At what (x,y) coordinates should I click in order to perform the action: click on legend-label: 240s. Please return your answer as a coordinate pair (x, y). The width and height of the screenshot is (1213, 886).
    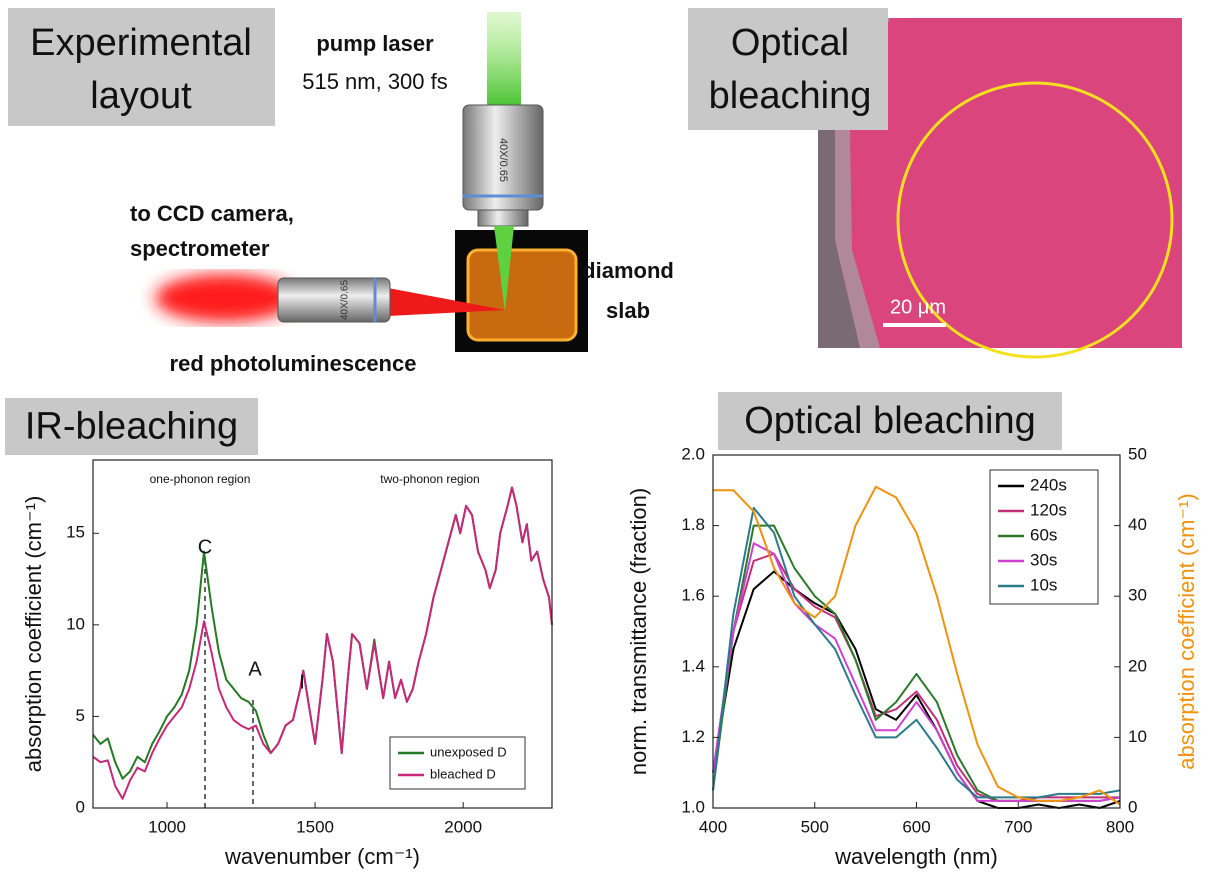
    Looking at the image, I should click on (1048, 484).